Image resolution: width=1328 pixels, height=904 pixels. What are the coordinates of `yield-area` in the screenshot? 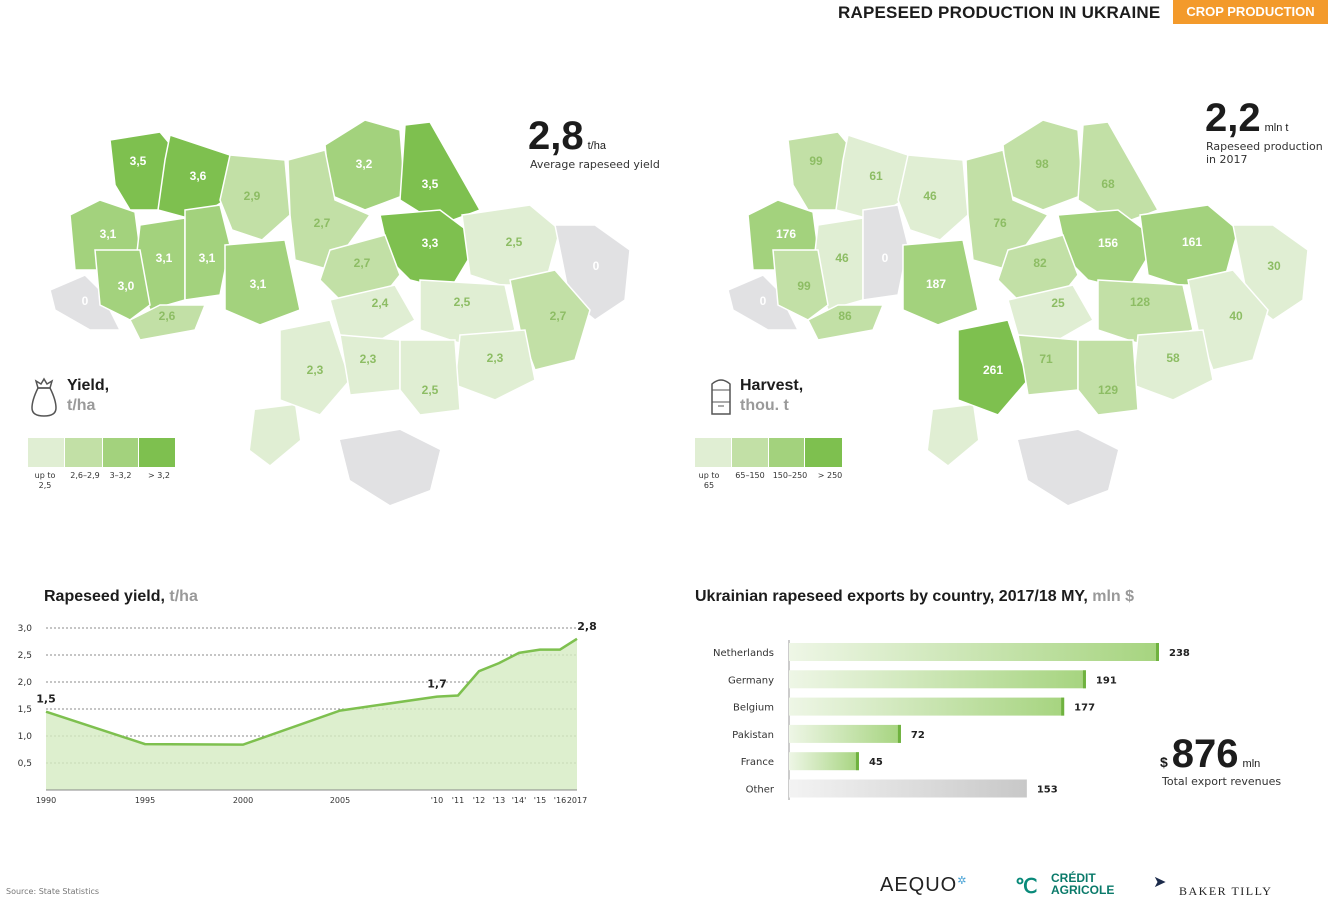 It's located at (311, 714).